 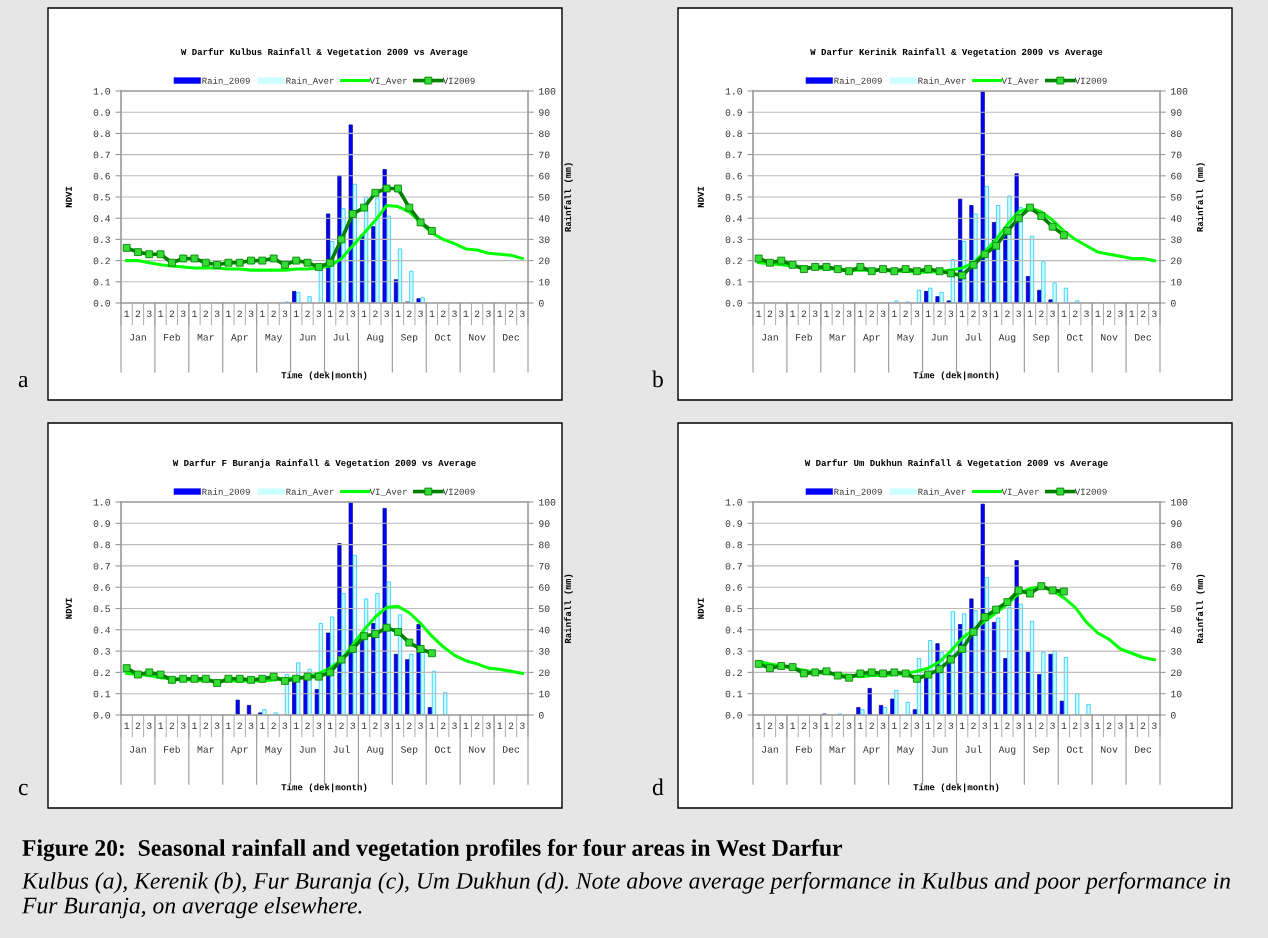 I want to click on y2-tick-label: 80, so click(x=544, y=134).